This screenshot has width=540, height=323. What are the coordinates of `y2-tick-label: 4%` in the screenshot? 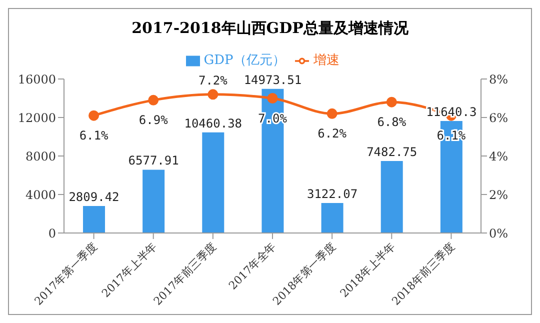 It's located at (498, 156).